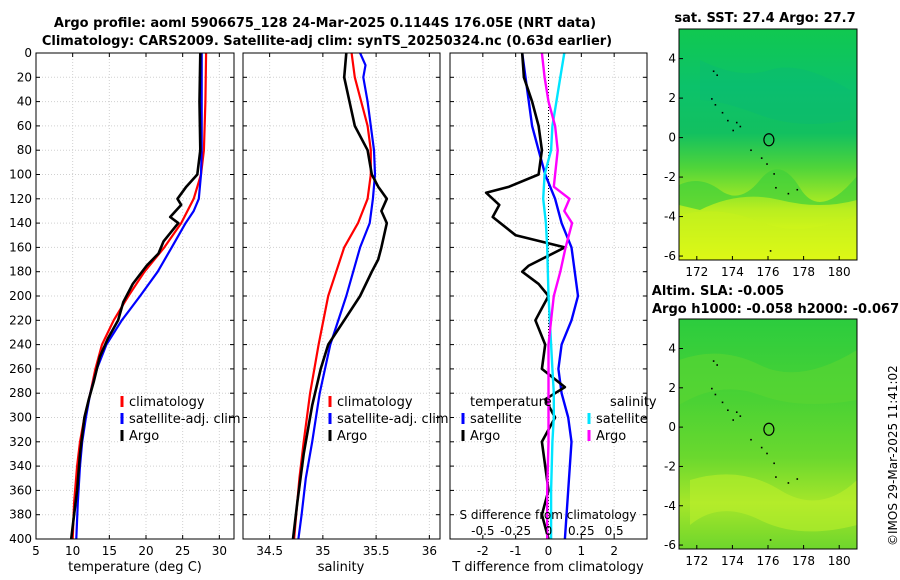 This screenshot has height=580, width=900. What do you see at coordinates (182, 551) in the screenshot?
I see `x-tick-label: 25` at bounding box center [182, 551].